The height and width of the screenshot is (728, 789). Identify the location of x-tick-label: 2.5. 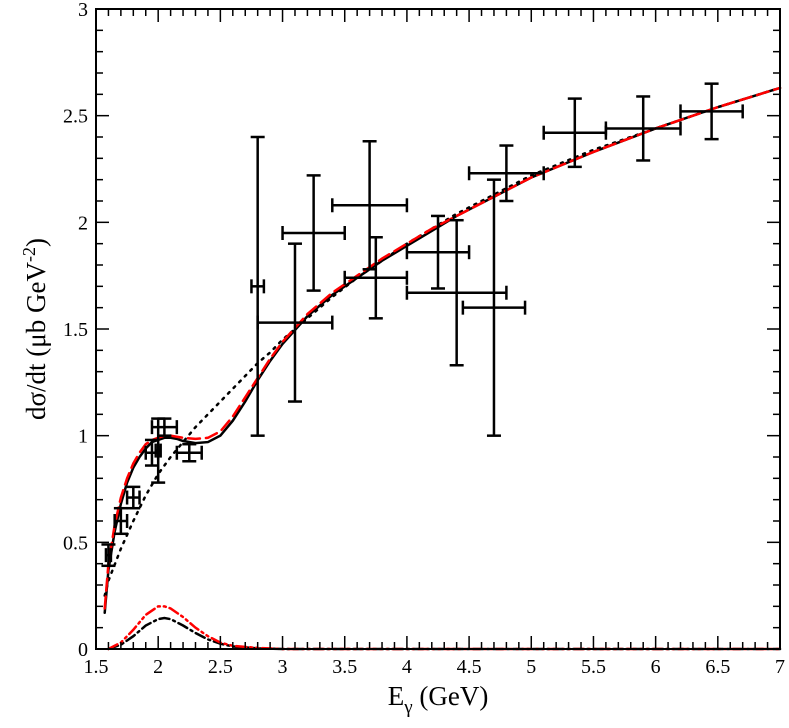
(220, 667).